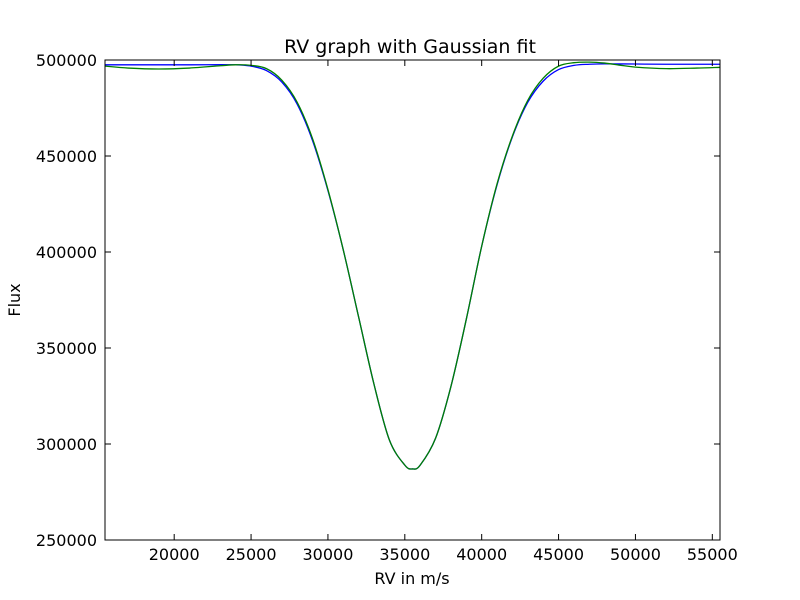 Image resolution: width=800 pixels, height=600 pixels. What do you see at coordinates (481, 554) in the screenshot?
I see `x-tick-label: 40000` at bounding box center [481, 554].